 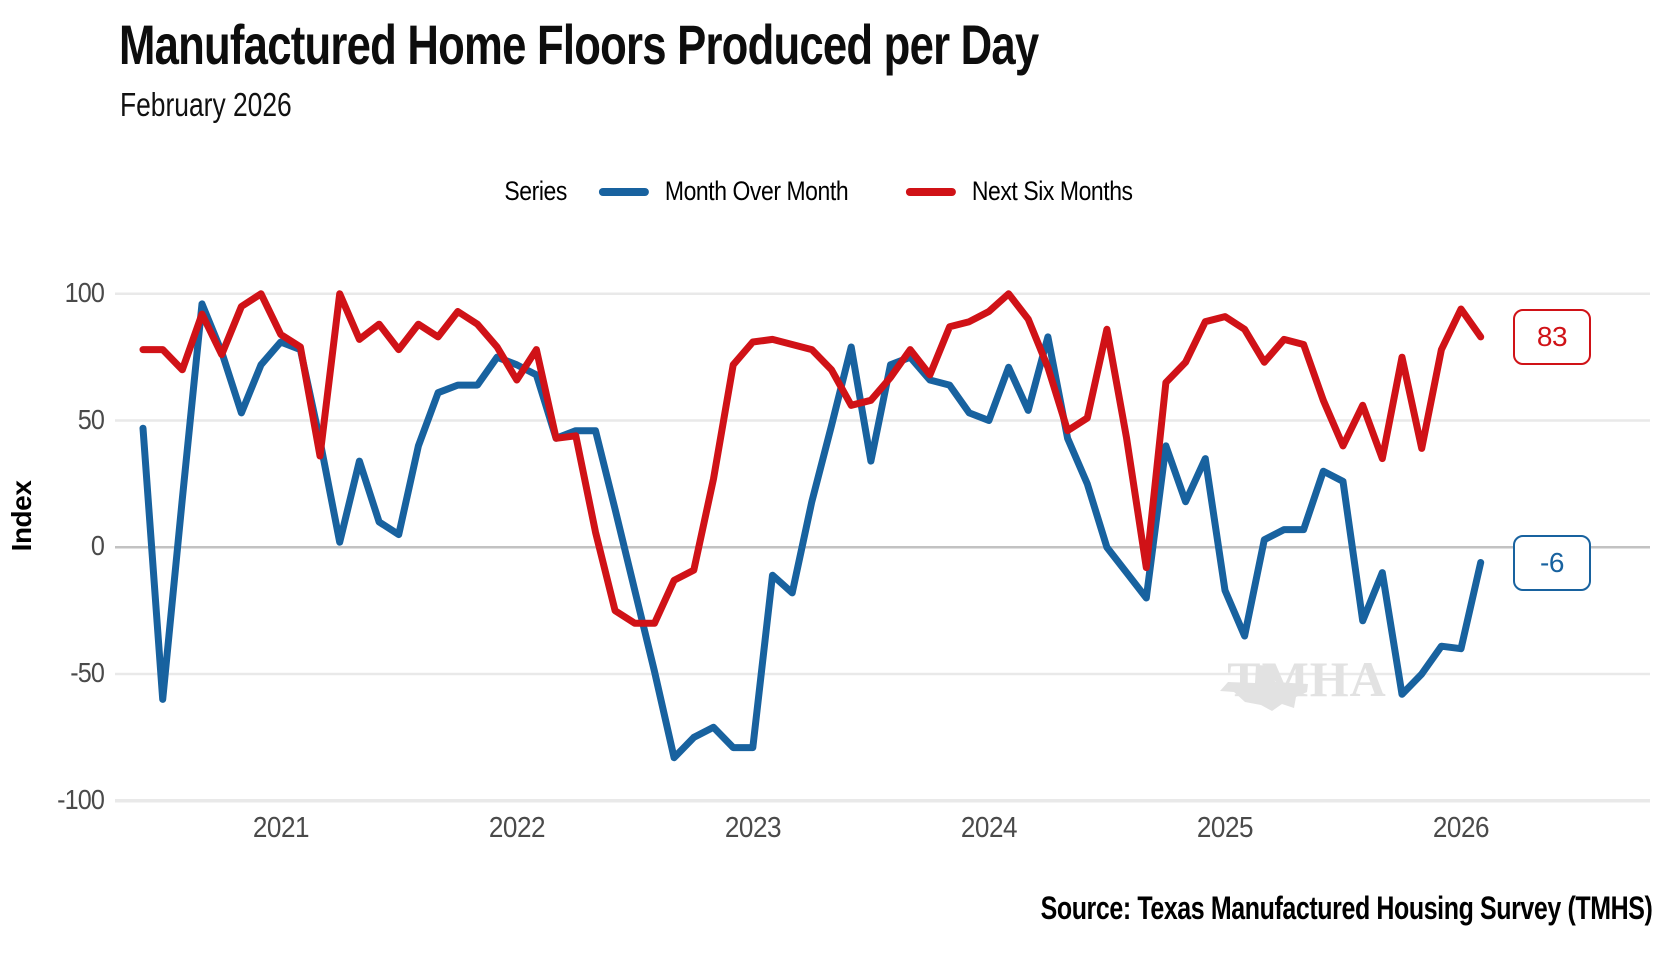 I want to click on x-tick-label: 2024, so click(x=989, y=828).